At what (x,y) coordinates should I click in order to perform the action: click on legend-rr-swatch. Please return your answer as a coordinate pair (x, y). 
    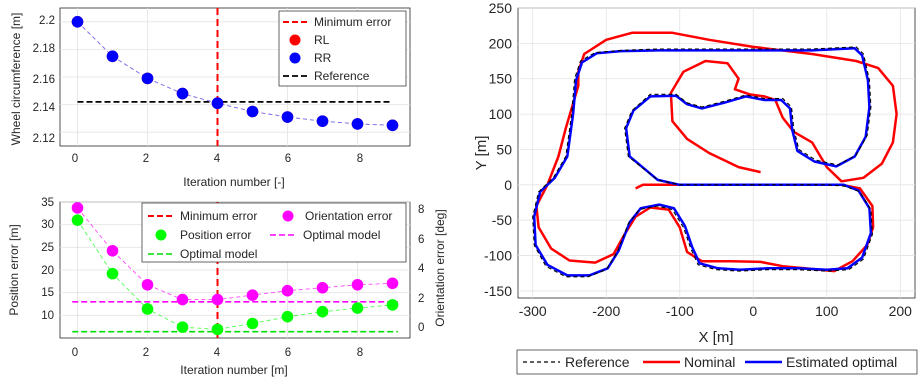
    Looking at the image, I should click on (295, 58).